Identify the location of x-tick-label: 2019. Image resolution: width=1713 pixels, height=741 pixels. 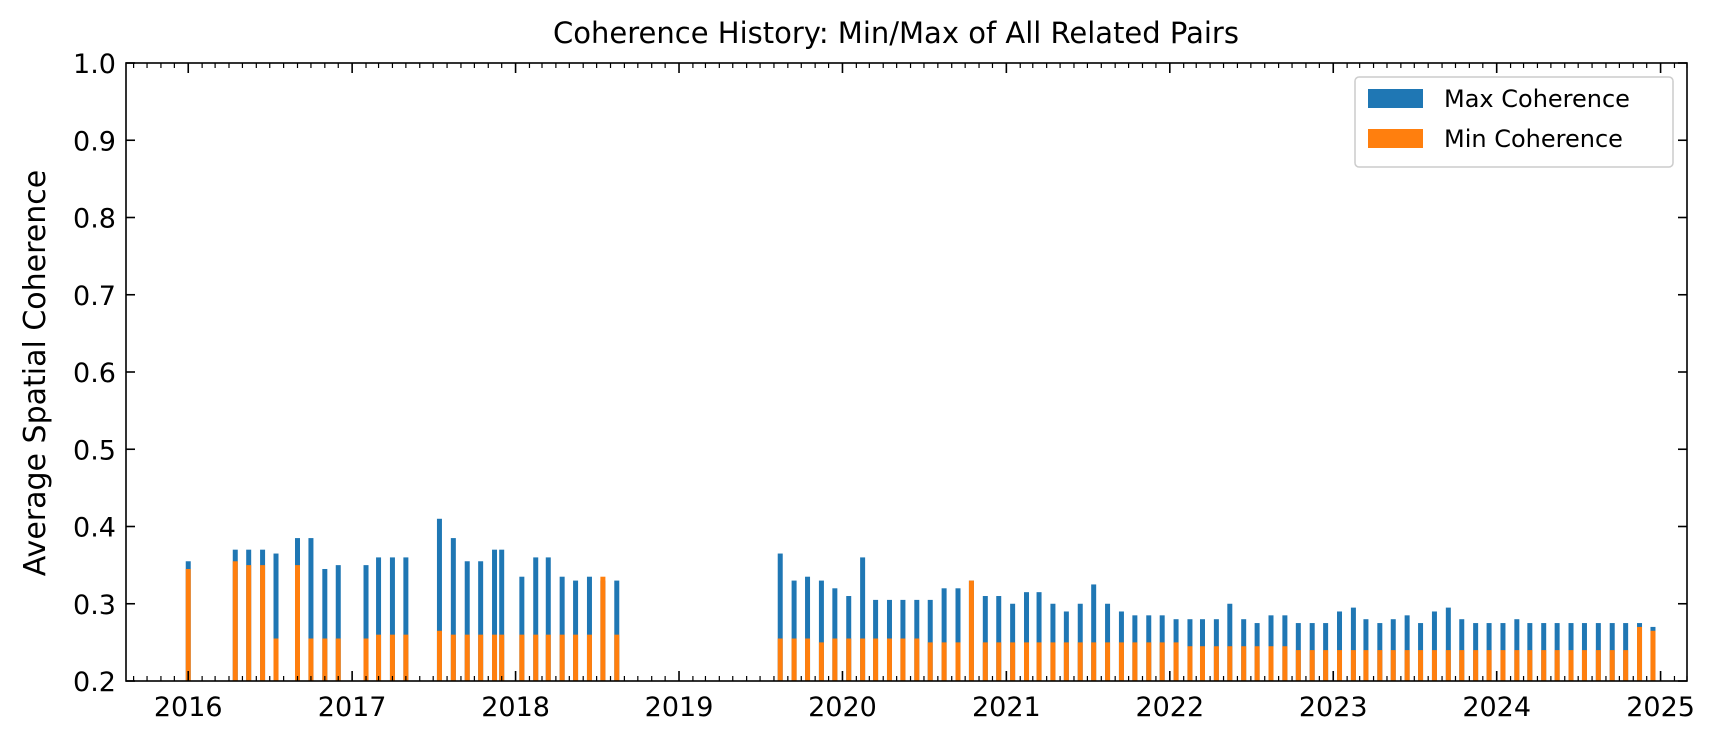
(679, 707).